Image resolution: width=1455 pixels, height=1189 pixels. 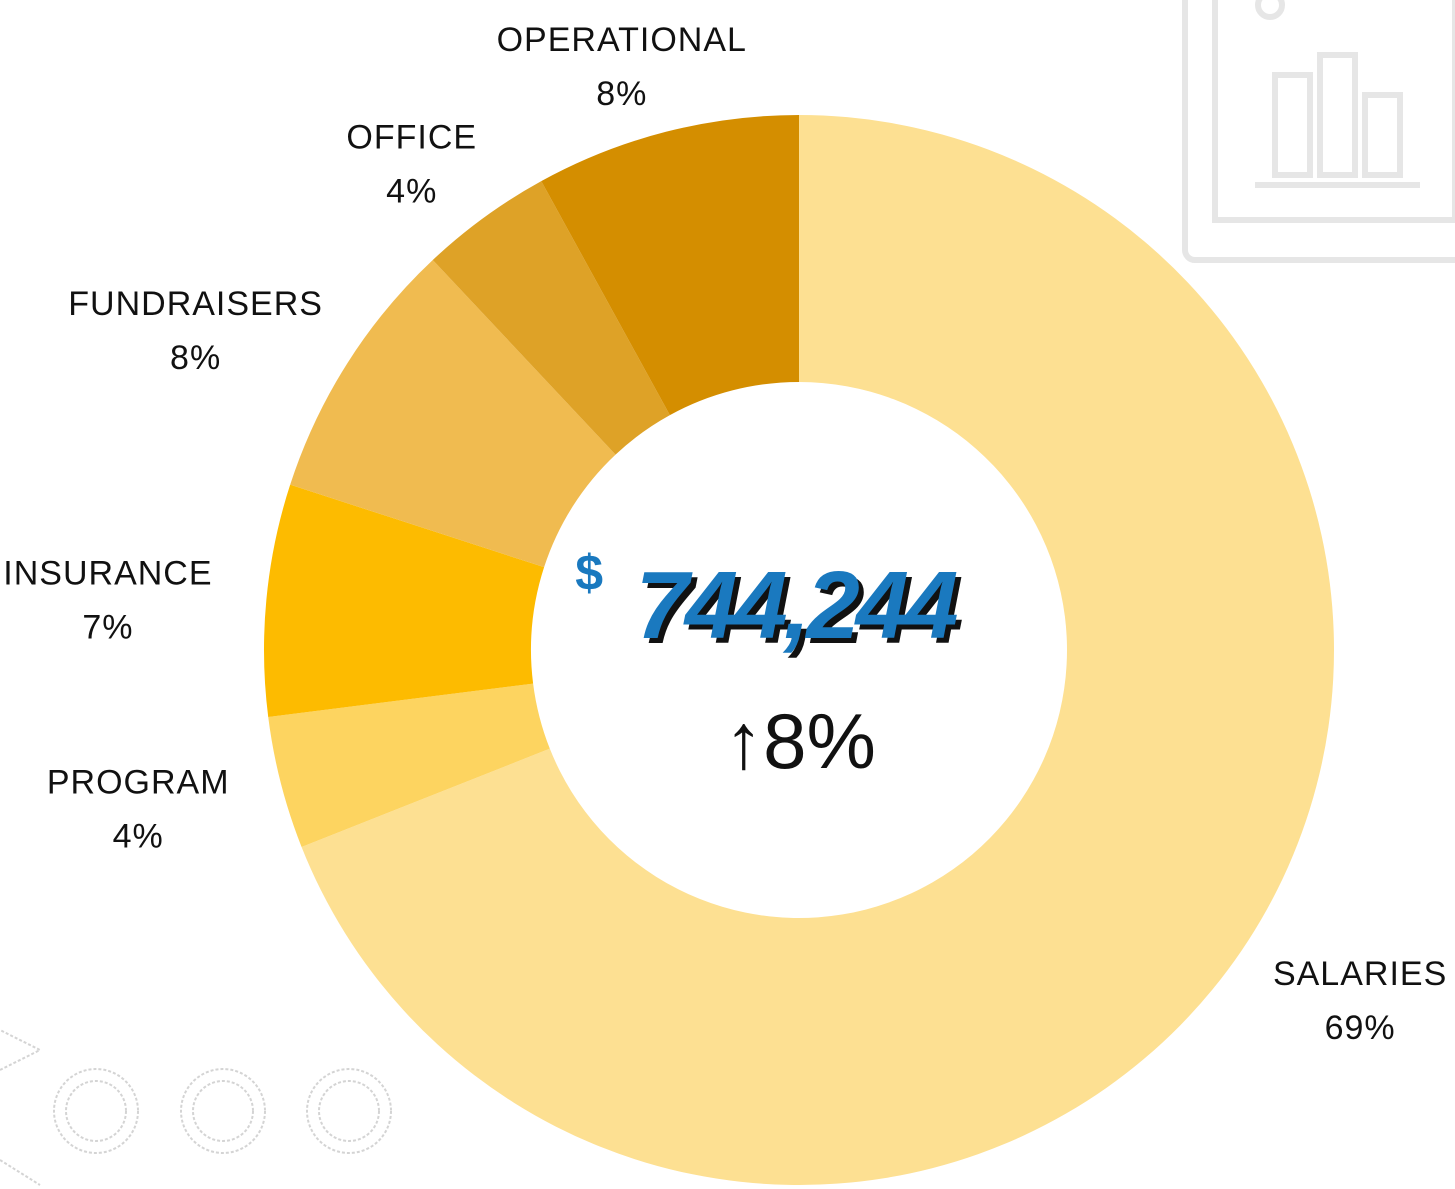 I want to click on center-value-shadow: 744,244, so click(x=801, y=610).